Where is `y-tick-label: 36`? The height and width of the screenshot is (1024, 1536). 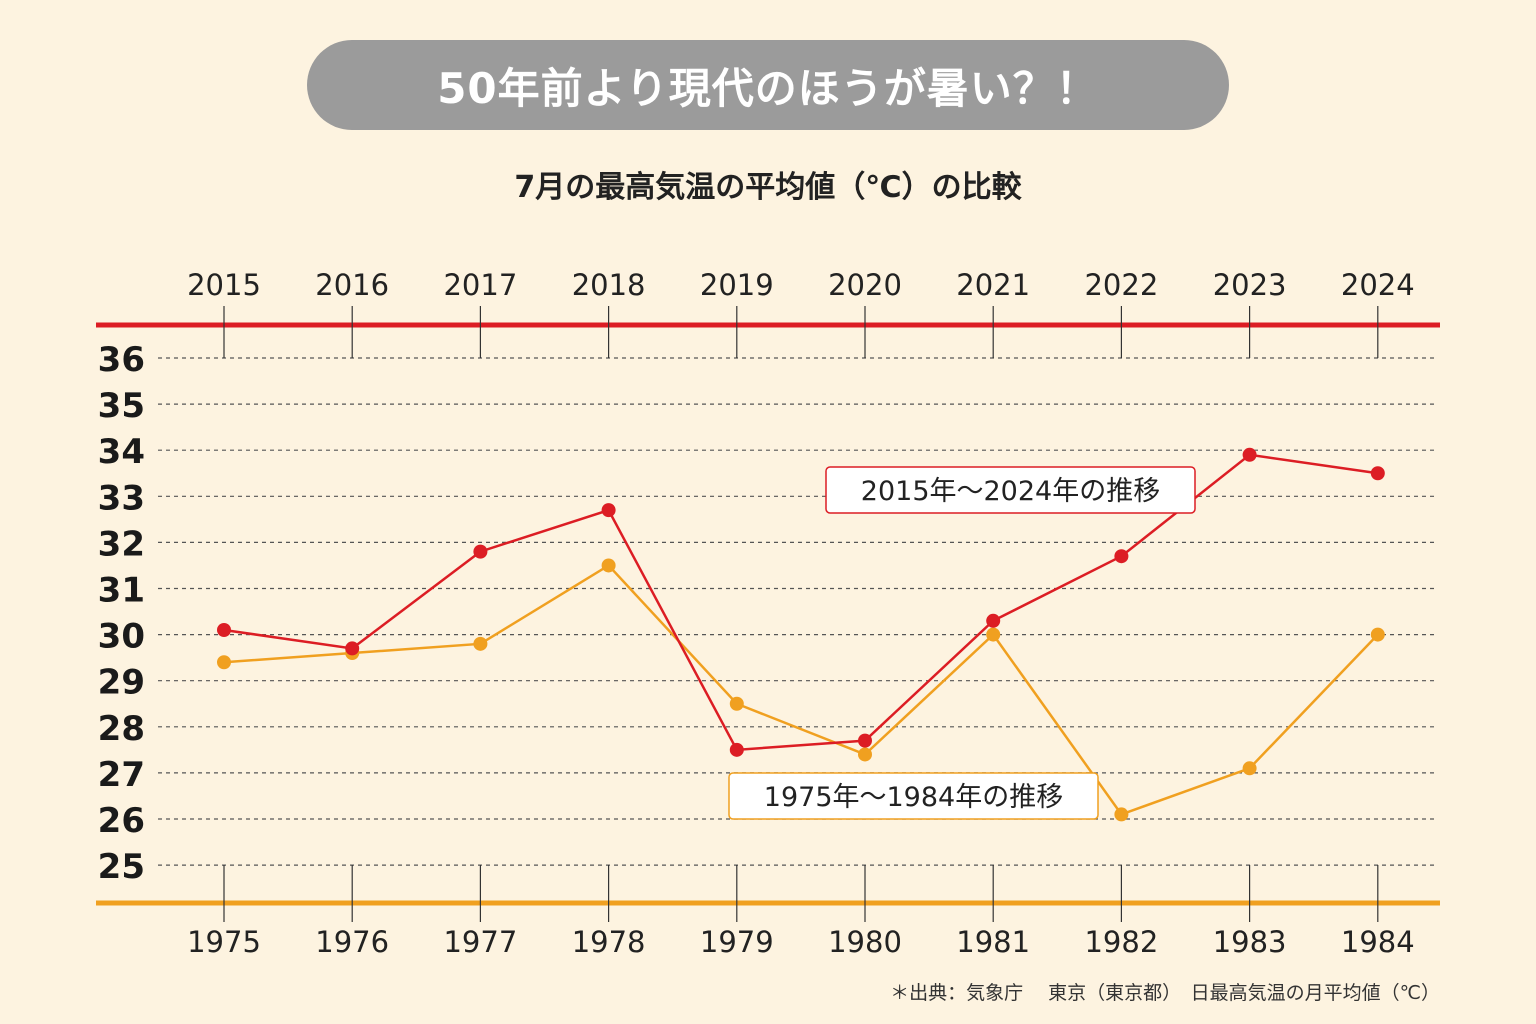 y-tick-label: 36 is located at coordinates (121, 360).